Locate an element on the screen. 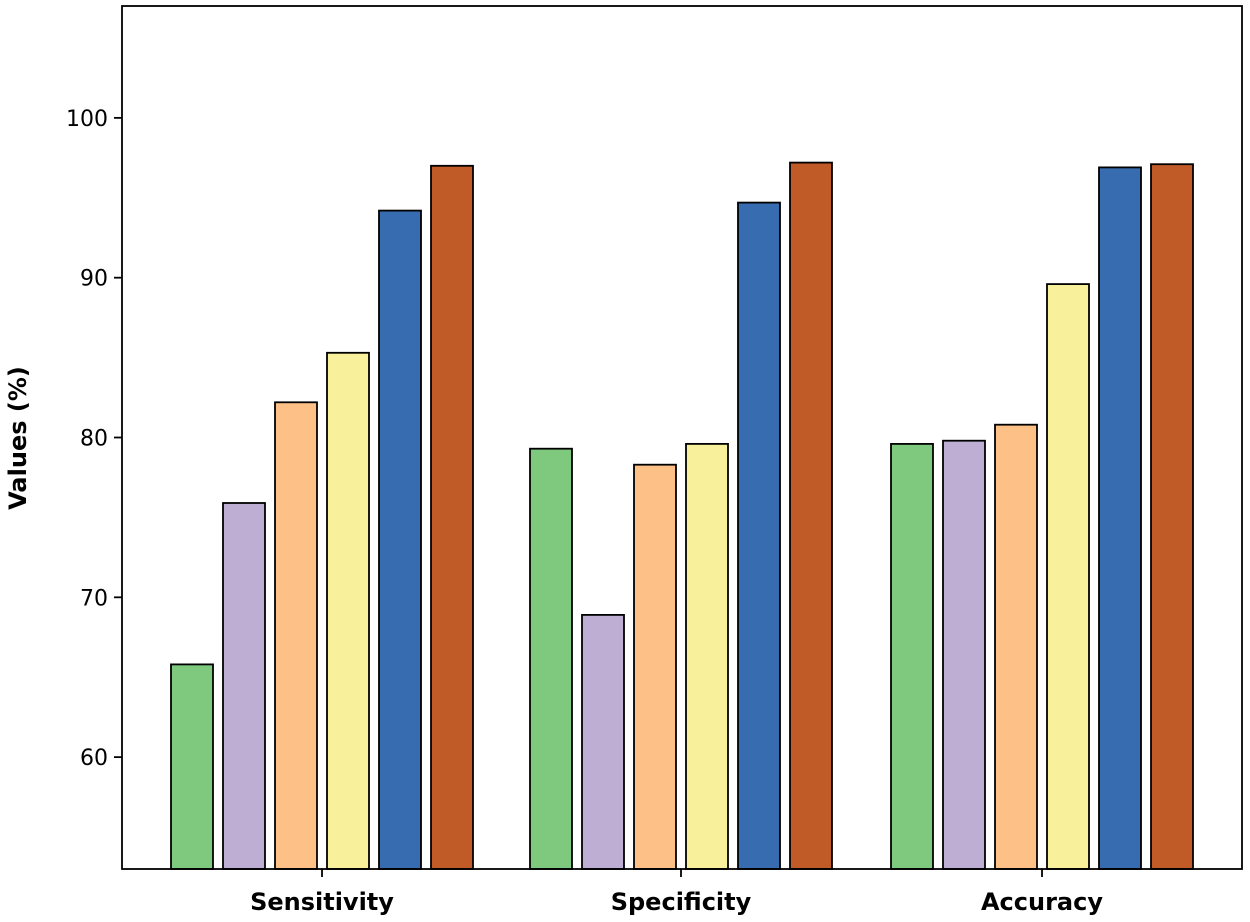 The width and height of the screenshot is (1250, 922). y-tick-label-100: 100 is located at coordinates (87, 119).